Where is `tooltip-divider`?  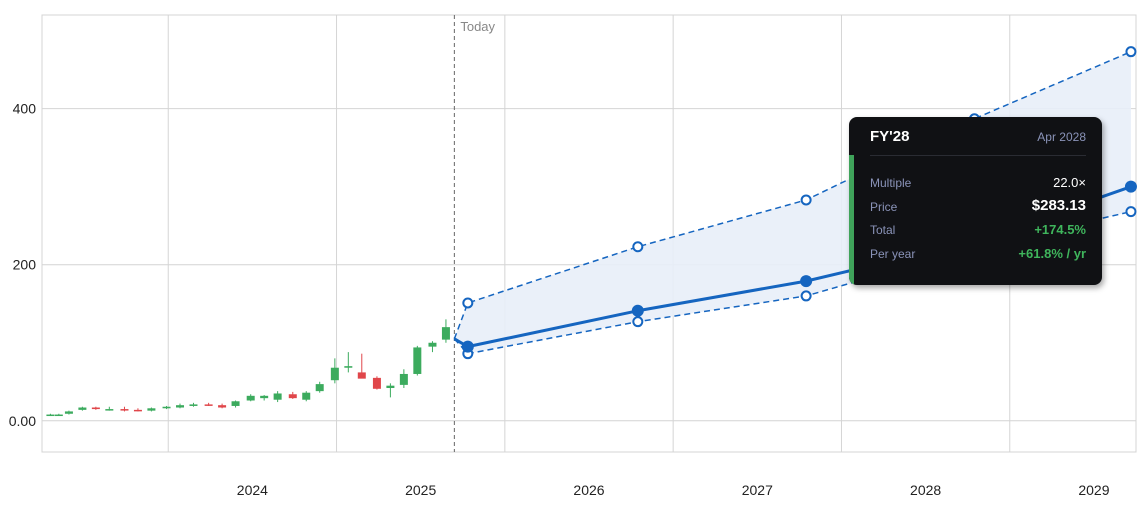
tooltip-divider is located at coordinates (978, 155).